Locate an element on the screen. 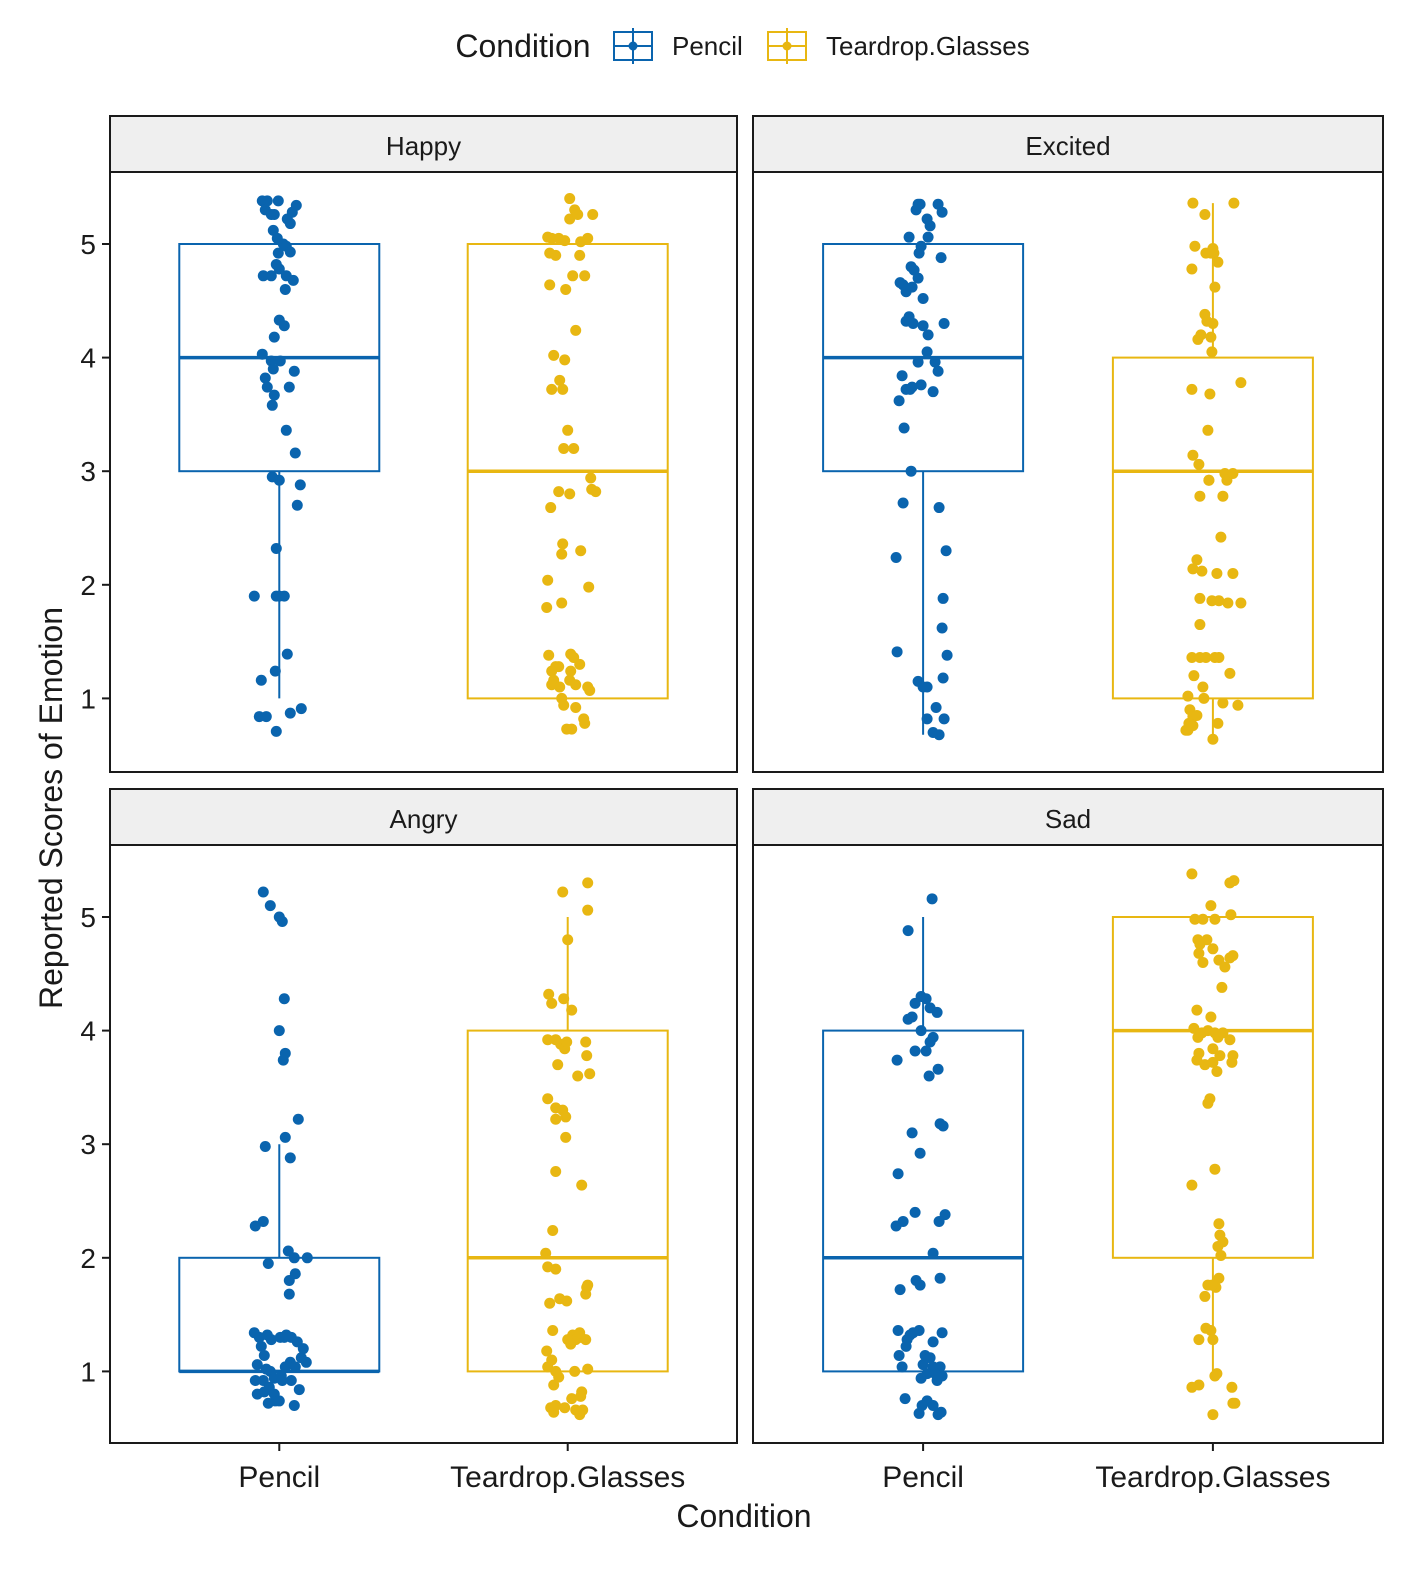 The width and height of the screenshot is (1417, 1584). y-tick-label: 3 is located at coordinates (88, 471).